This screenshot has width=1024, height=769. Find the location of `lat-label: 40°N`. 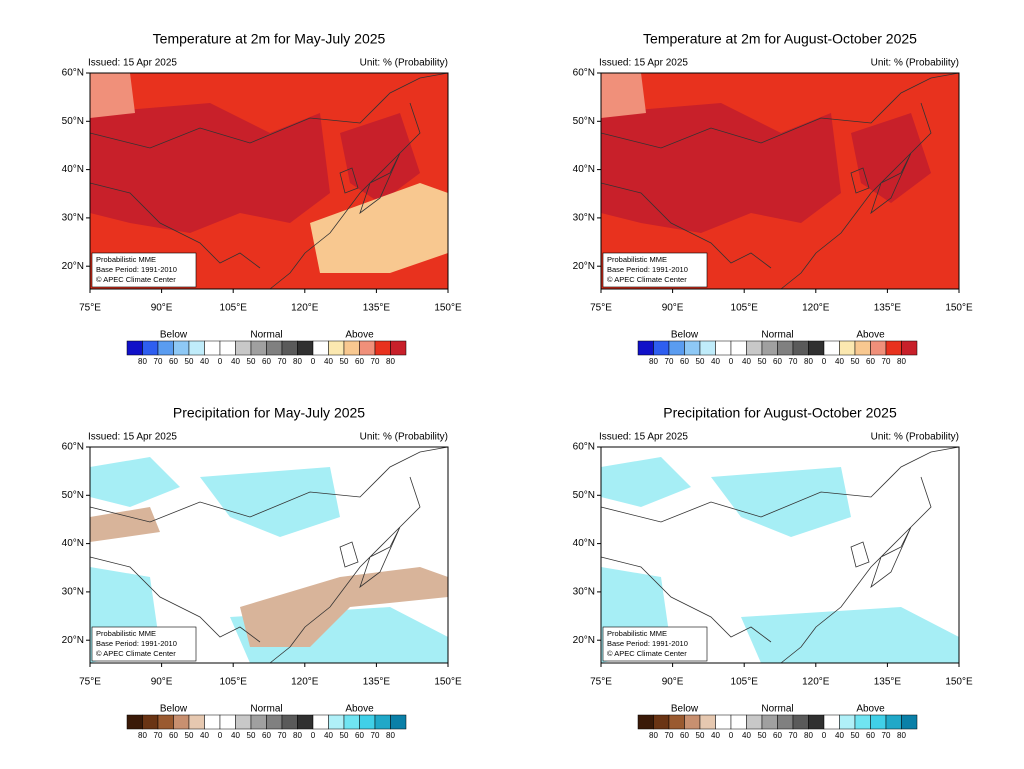

lat-label: 40°N is located at coordinates (73, 543).